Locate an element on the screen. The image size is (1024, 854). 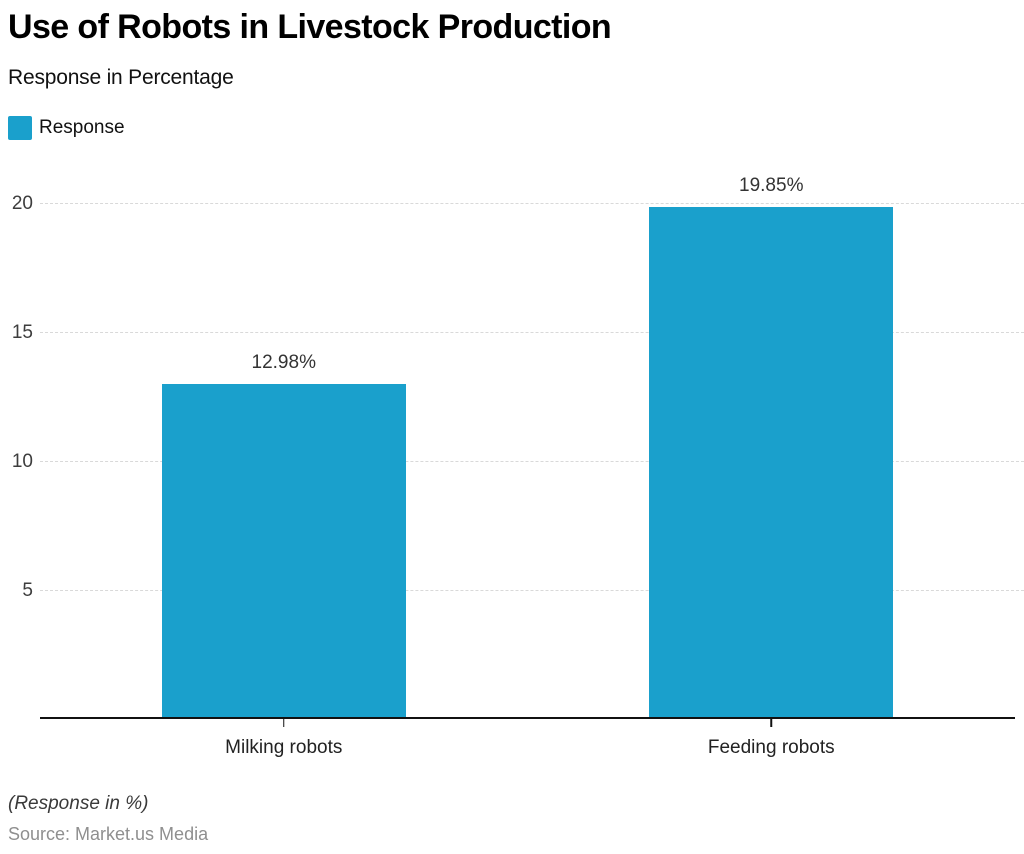
legend-swatch-icon is located at coordinates (20, 128).